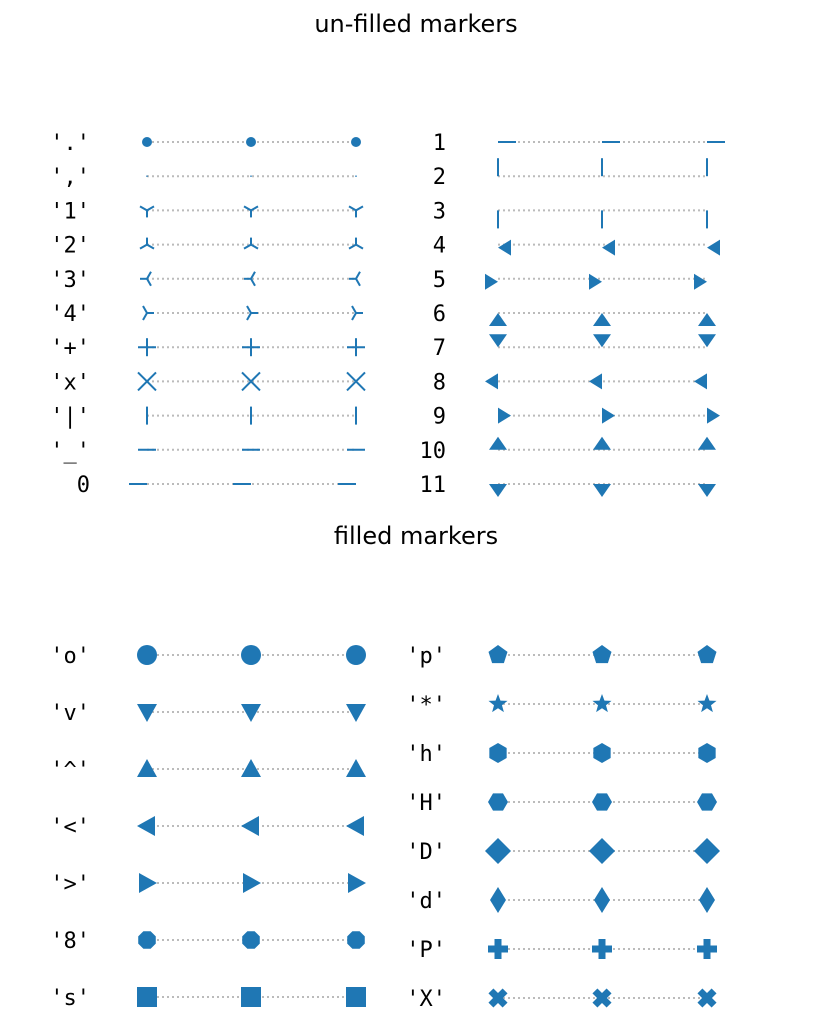  Describe the element at coordinates (358, 275) in the screenshot. I see `marker-tri_left-b` at that location.